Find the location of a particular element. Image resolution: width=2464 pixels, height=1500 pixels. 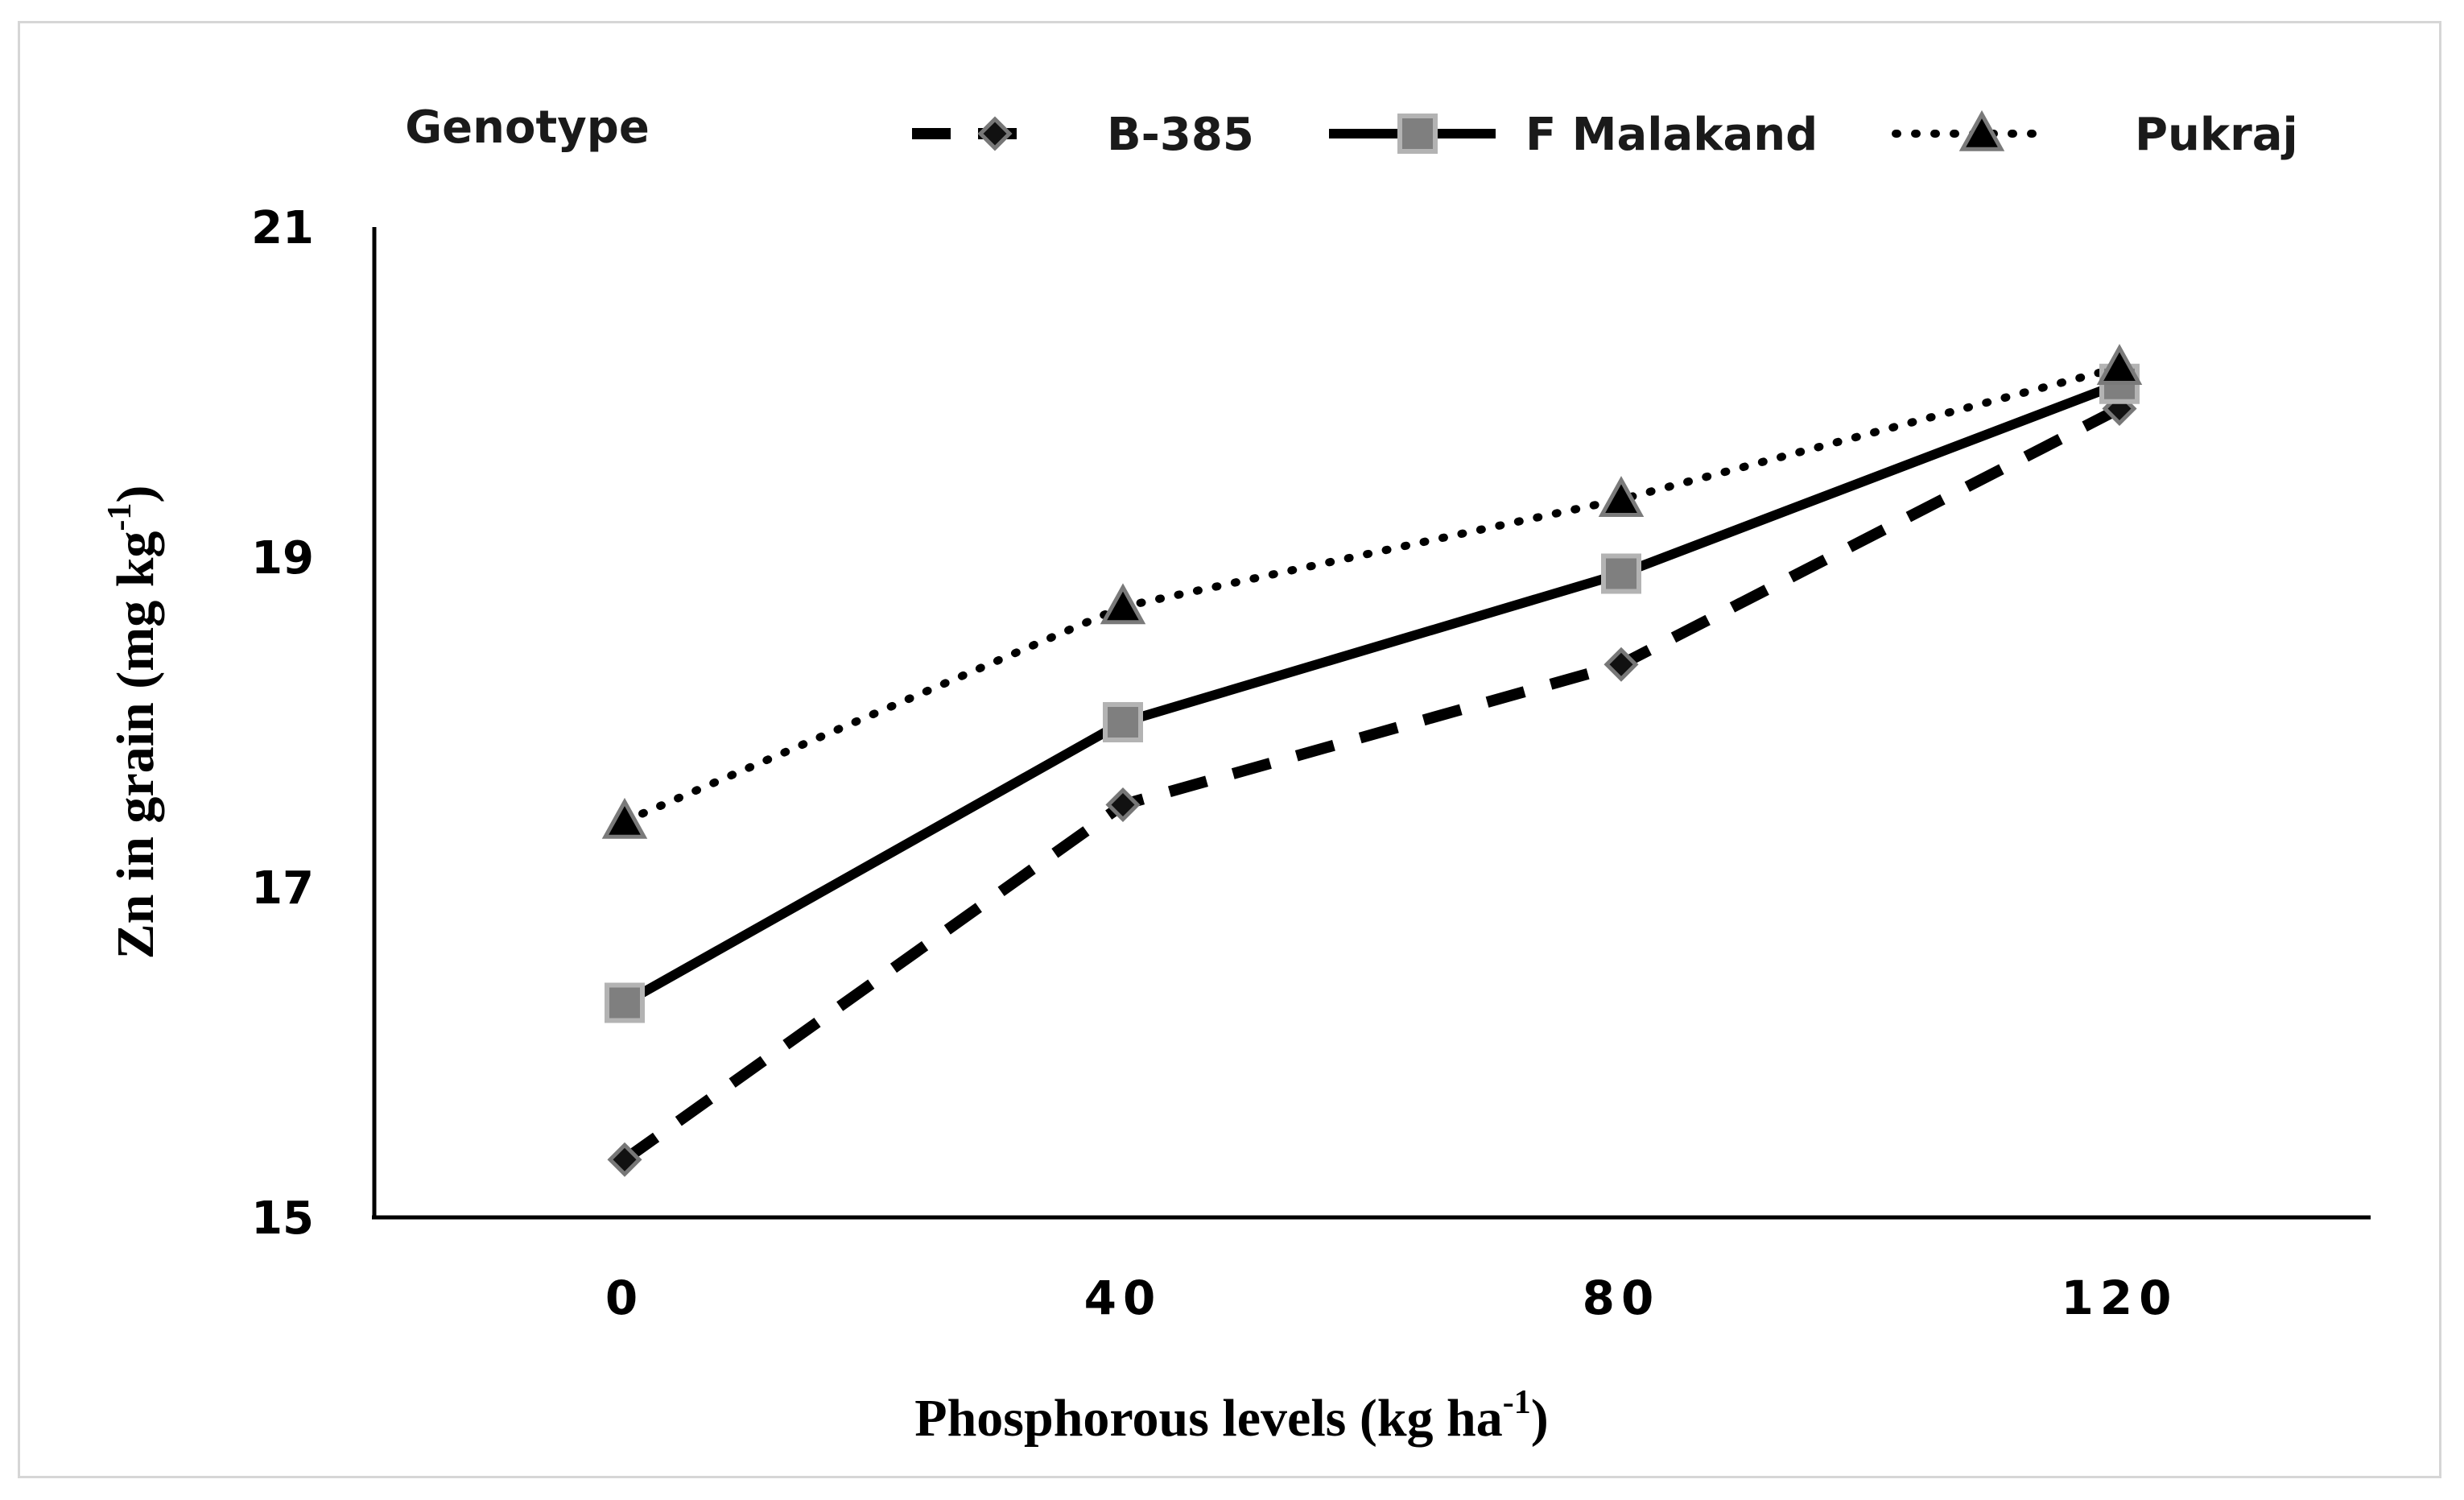

y-tick-label: 21 is located at coordinates (282, 228).